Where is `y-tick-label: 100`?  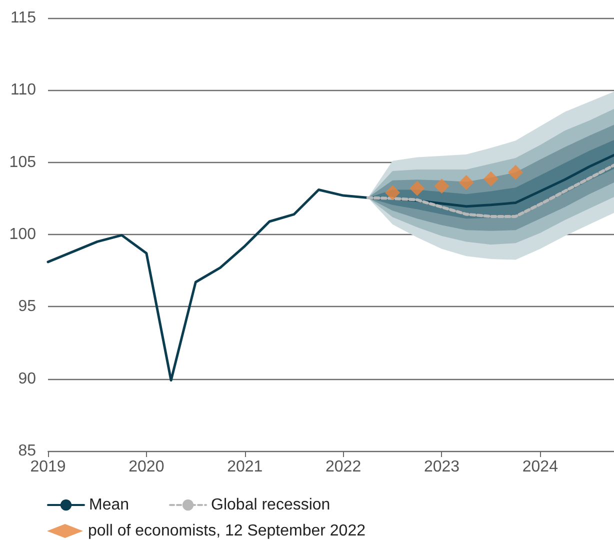
y-tick-label: 100 is located at coordinates (22, 234).